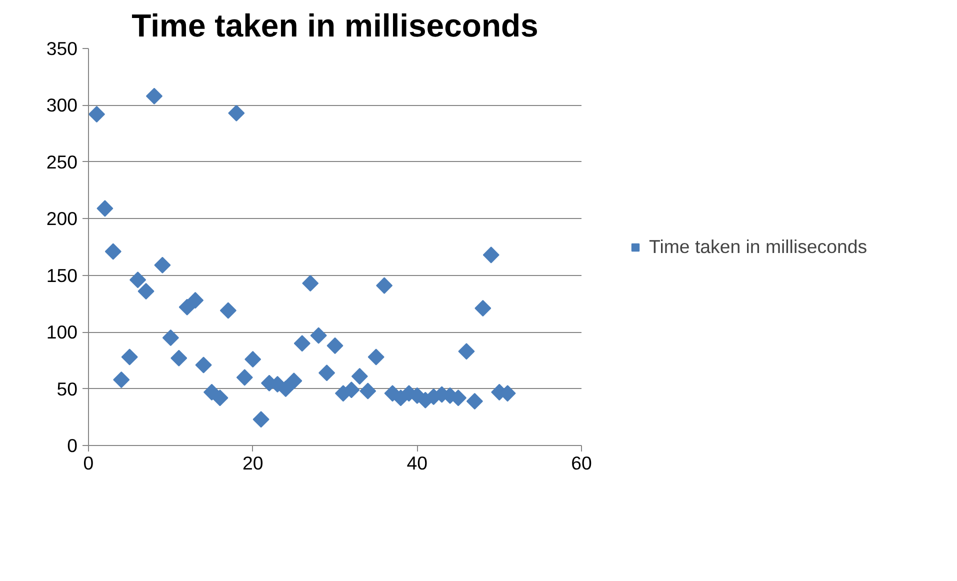 The width and height of the screenshot is (957, 581). I want to click on y-tick-label: 250, so click(62, 161).